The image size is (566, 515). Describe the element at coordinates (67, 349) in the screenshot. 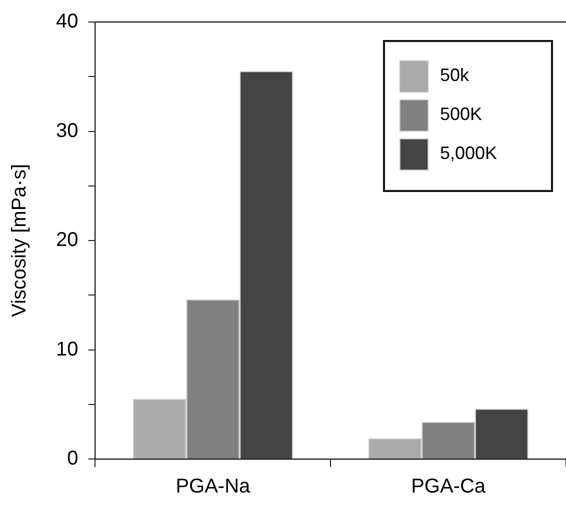

I see `y-tick-label: 10` at that location.